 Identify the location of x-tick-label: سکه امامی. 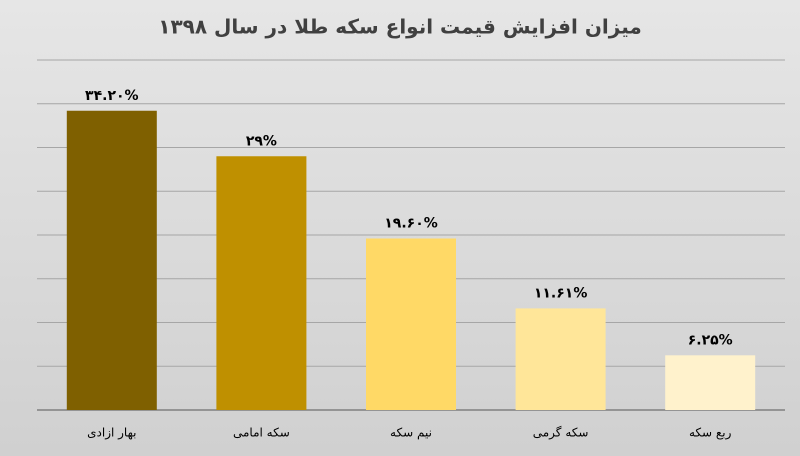
(261, 433).